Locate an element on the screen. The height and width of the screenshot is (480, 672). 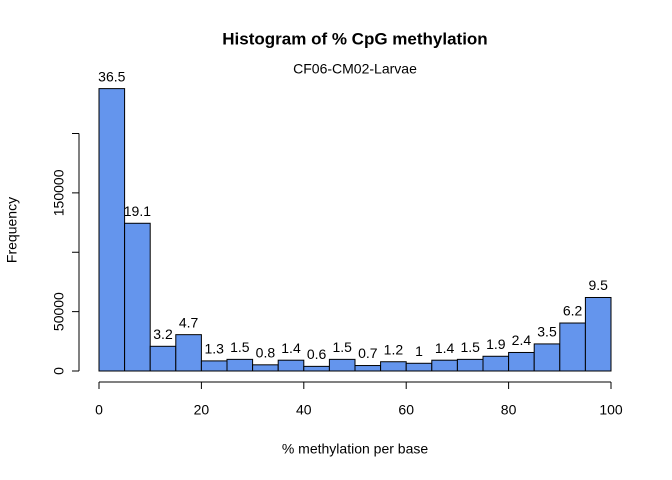
x-tick-label: 0 is located at coordinates (99, 410).